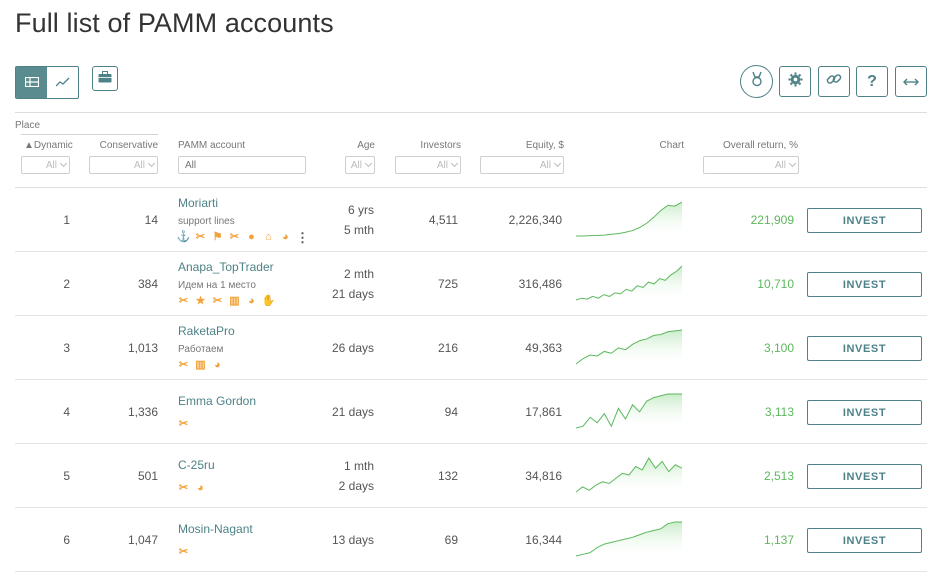 The height and width of the screenshot is (583, 950). Describe the element at coordinates (366, 145) in the screenshot. I see `column-header-age: Age` at that location.